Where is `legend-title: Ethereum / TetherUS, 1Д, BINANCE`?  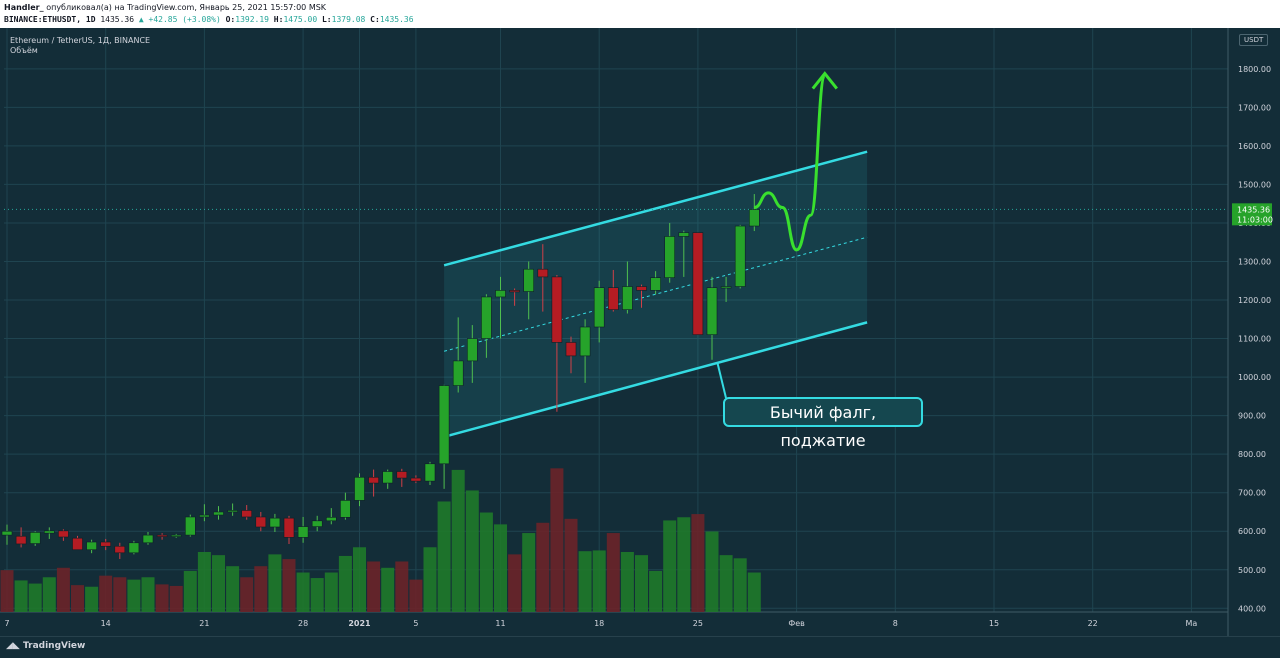 legend-title: Ethereum / TetherUS, 1Д, BINANCE is located at coordinates (80, 40).